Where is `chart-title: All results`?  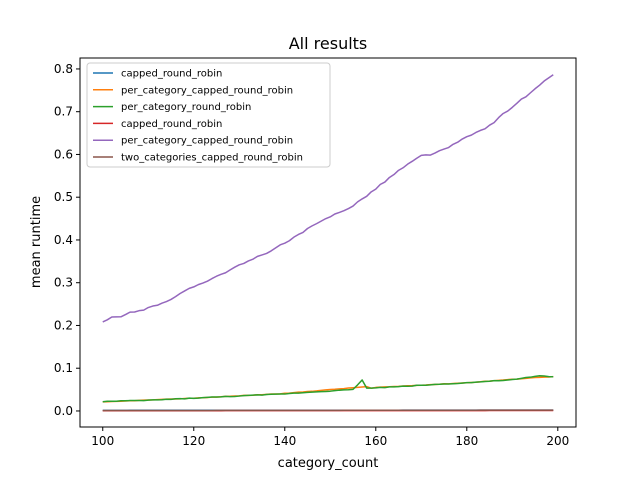
chart-title: All results is located at coordinates (328, 43).